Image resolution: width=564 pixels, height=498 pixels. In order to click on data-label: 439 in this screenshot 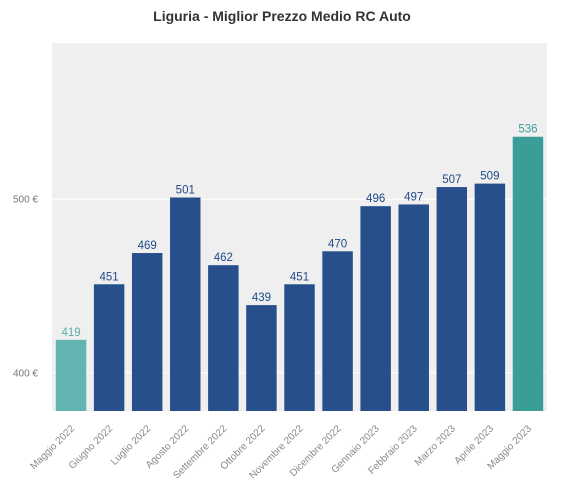, I will do `click(261, 298)`.